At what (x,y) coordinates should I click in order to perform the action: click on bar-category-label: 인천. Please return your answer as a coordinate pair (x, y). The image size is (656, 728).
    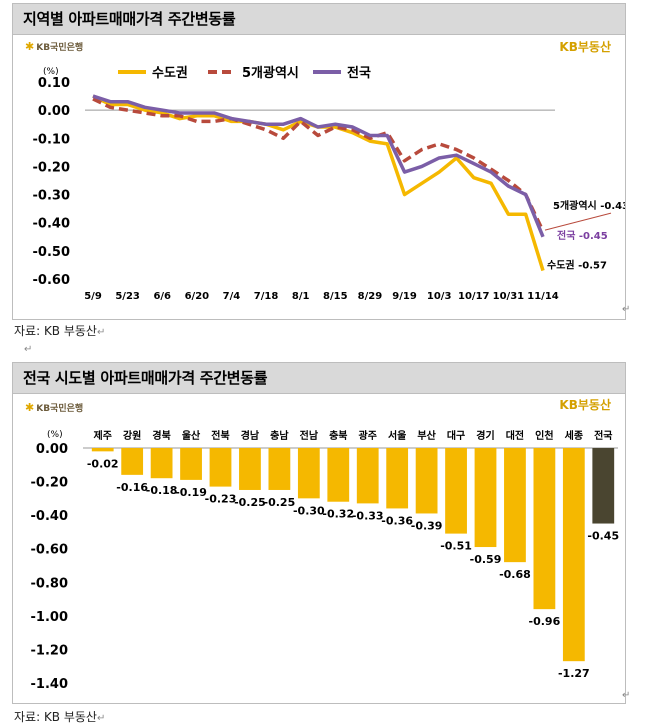
    Looking at the image, I should click on (544, 435).